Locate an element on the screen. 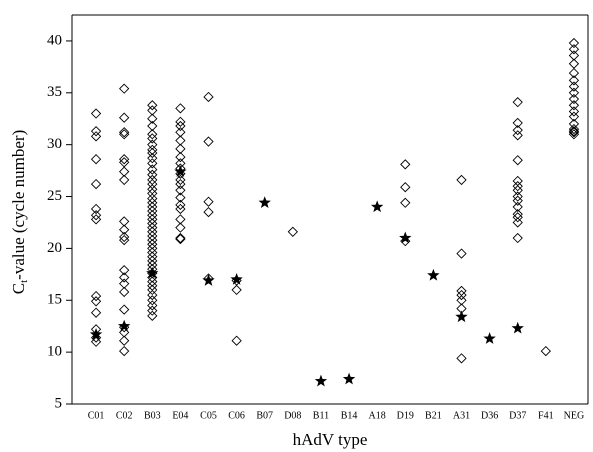  x-tick-label: C01 is located at coordinates (96, 415).